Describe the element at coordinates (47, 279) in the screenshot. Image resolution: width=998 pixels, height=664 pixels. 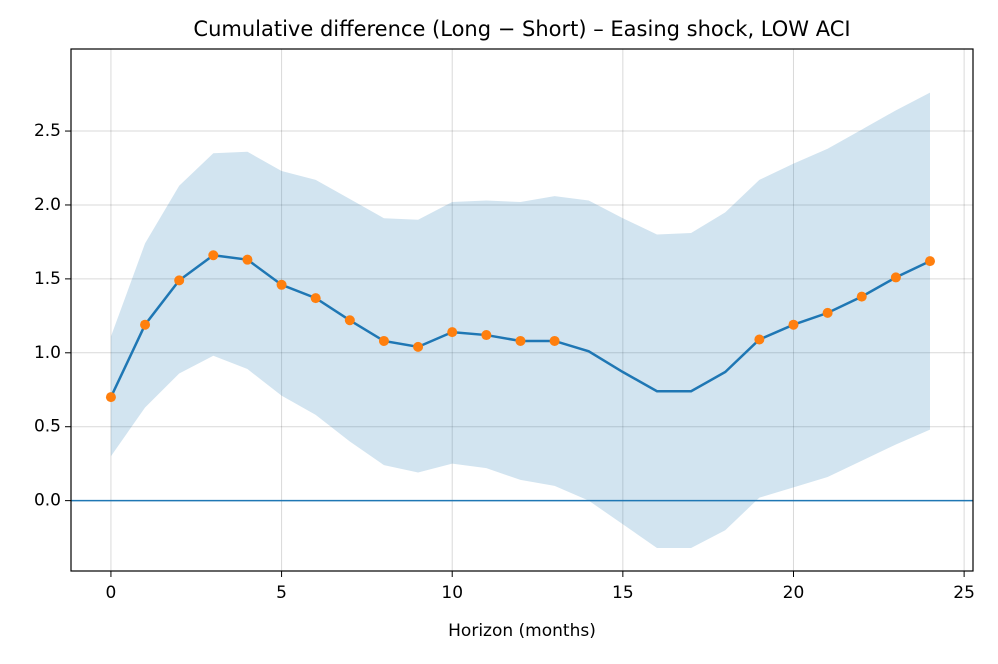
I see `y-tick-label: 1.5` at that location.